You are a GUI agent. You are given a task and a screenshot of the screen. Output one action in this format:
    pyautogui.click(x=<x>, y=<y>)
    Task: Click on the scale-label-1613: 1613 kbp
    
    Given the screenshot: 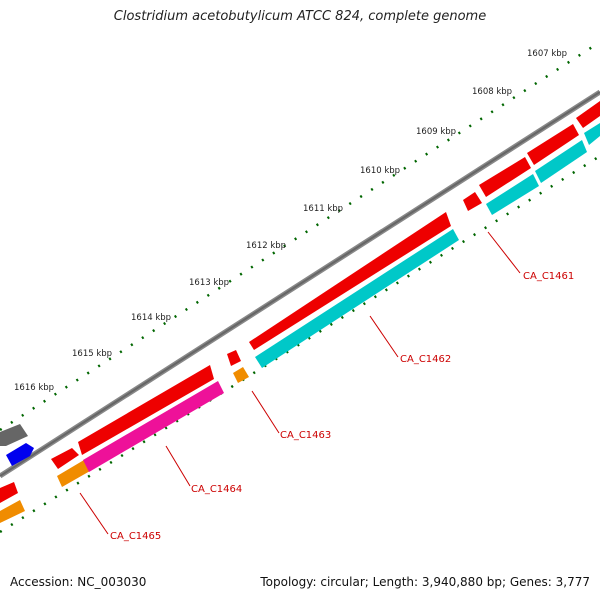 What is the action you would take?
    pyautogui.click(x=209, y=283)
    